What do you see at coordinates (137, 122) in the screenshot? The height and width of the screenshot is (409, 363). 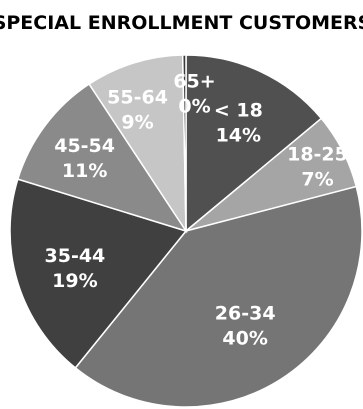 I see `slice-percent-label: 9%` at bounding box center [137, 122].